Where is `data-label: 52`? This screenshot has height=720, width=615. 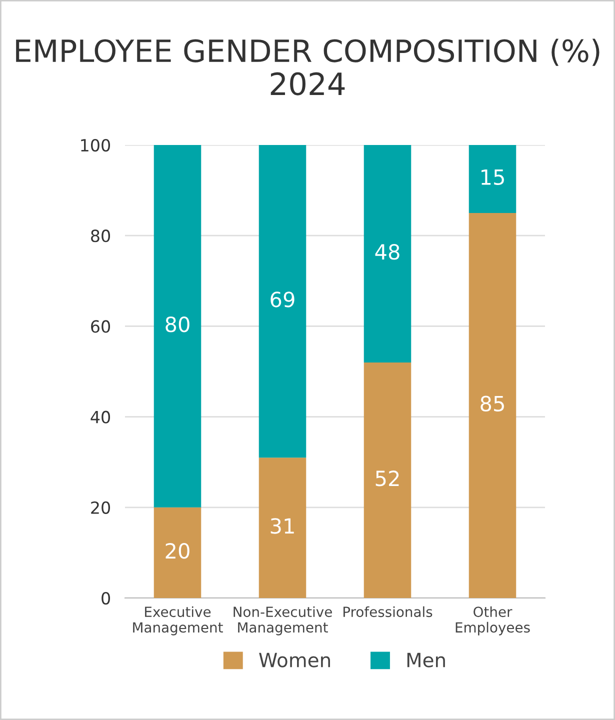
data-label: 52 is located at coordinates (387, 478).